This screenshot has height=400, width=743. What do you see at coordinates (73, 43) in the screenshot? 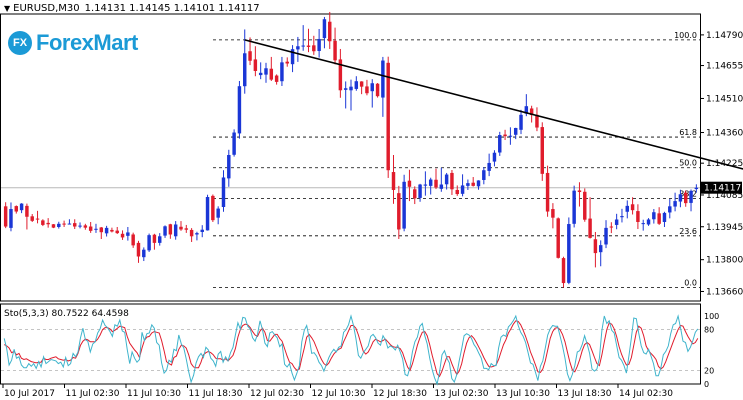
I see `forexmart-logo: FX ForexMart` at bounding box center [73, 43].